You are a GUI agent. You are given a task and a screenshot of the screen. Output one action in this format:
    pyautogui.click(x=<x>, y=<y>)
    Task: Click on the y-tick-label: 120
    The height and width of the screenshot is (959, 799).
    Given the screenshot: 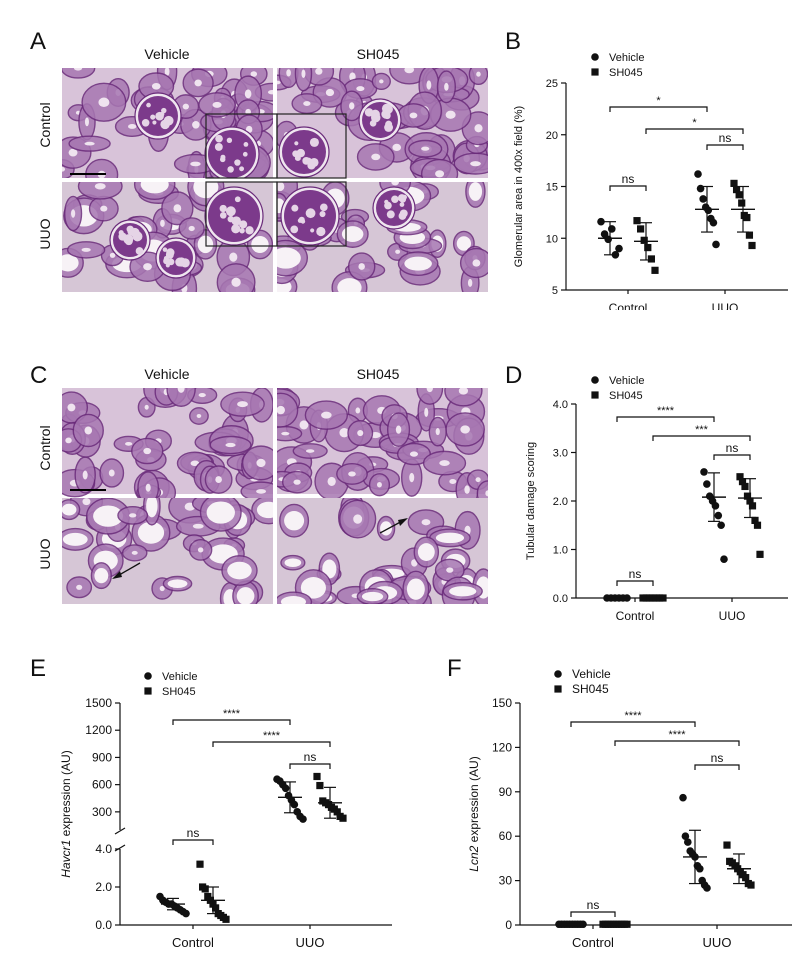 What is the action you would take?
    pyautogui.click(x=502, y=747)
    